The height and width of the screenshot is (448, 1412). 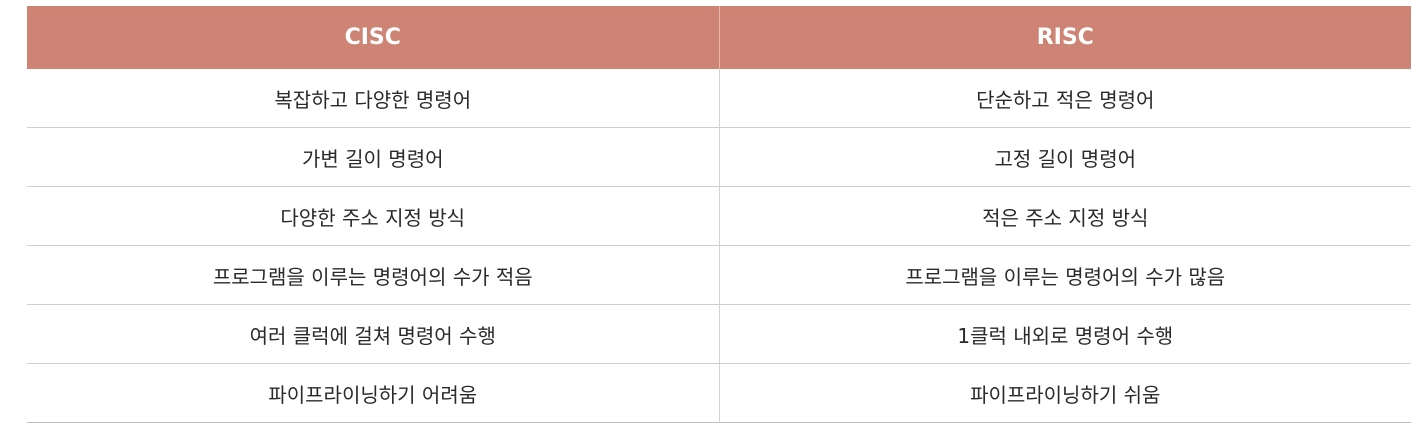 What do you see at coordinates (373, 275) in the screenshot?
I see `cell-cisc: 프로그램을 이루는 명령어의 수가 적음` at bounding box center [373, 275].